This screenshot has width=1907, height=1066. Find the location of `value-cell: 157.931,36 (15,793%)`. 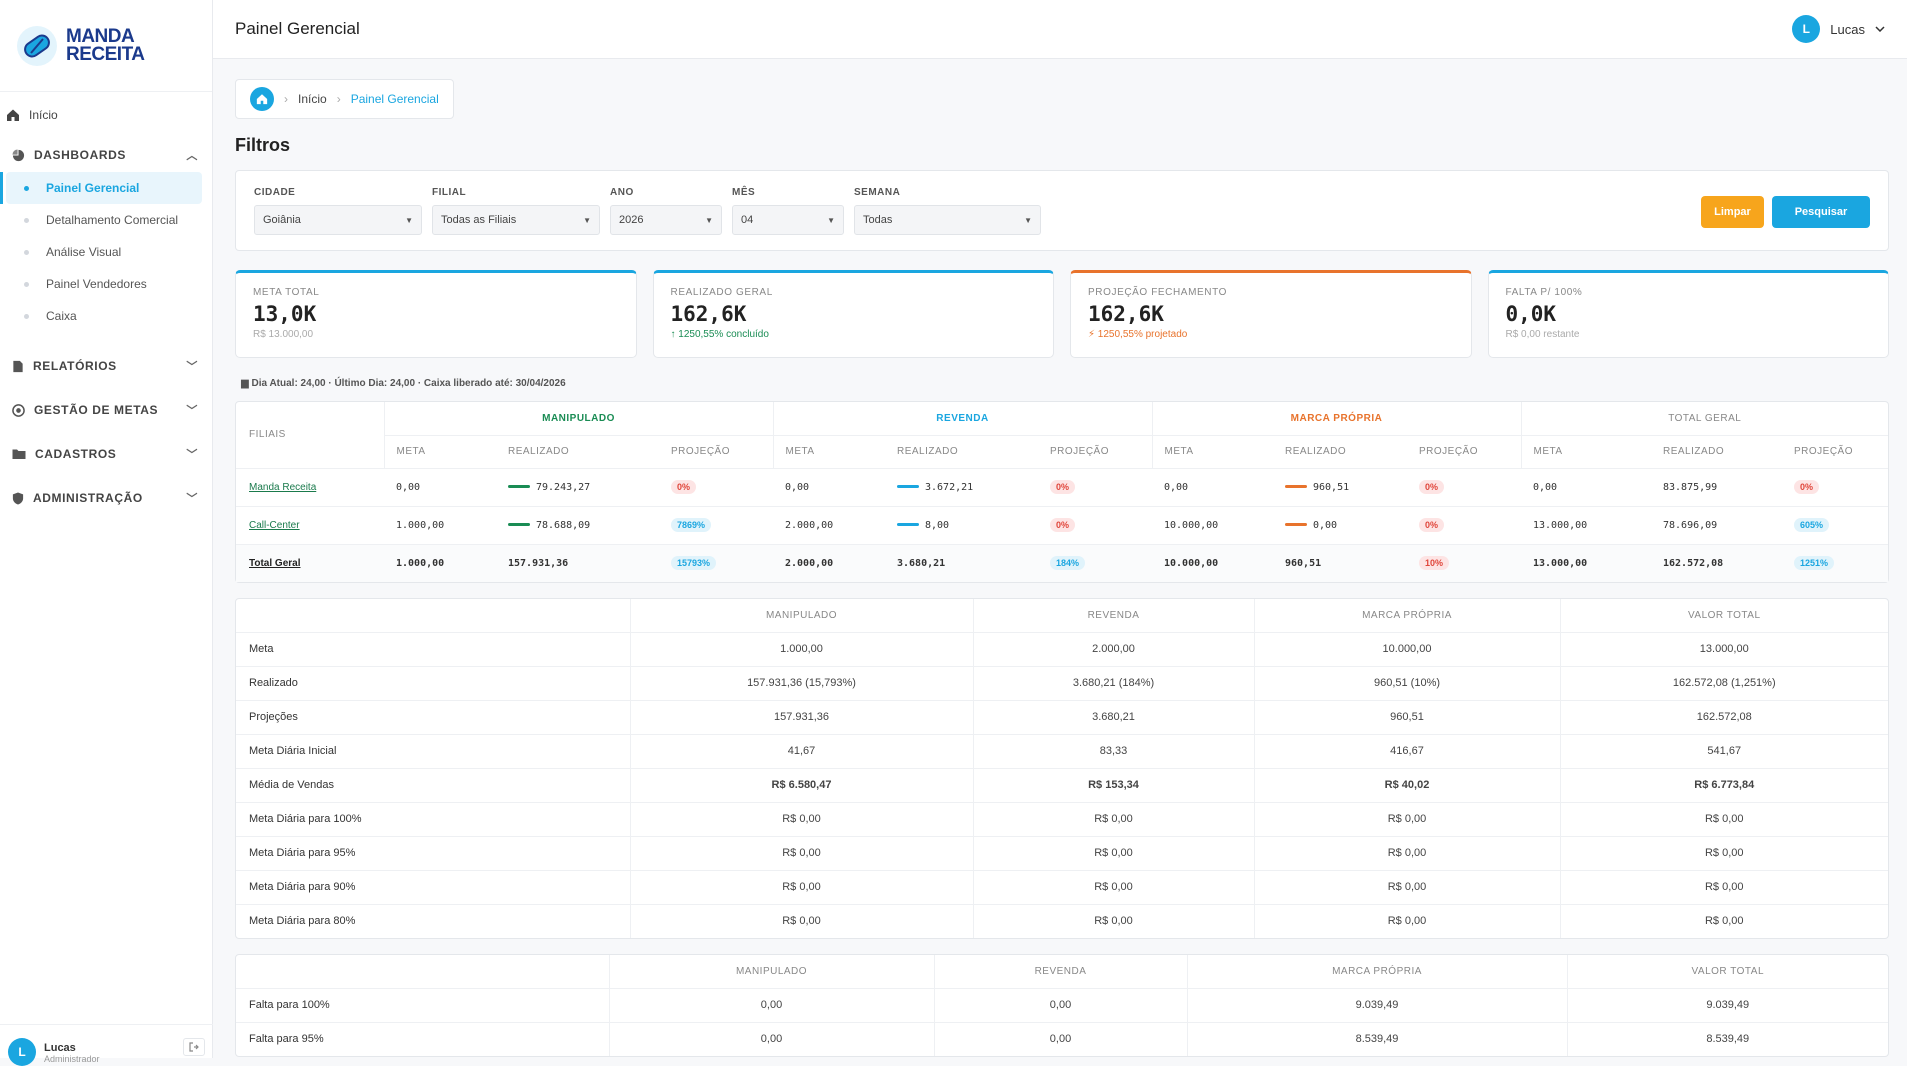

value-cell: 157.931,36 (15,793%) is located at coordinates (801, 682).